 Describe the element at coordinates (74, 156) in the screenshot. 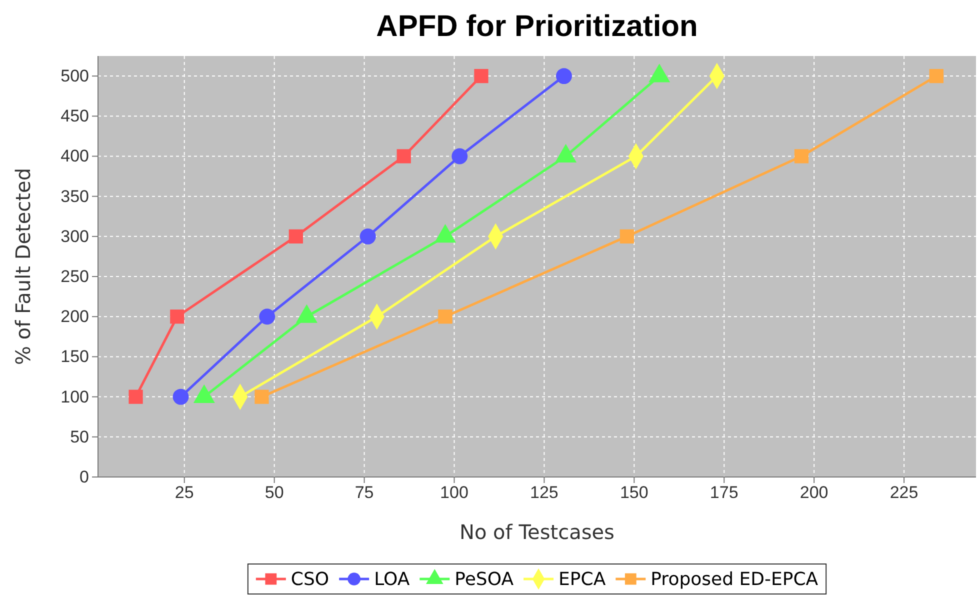

I see `y-tick-label: 400` at that location.